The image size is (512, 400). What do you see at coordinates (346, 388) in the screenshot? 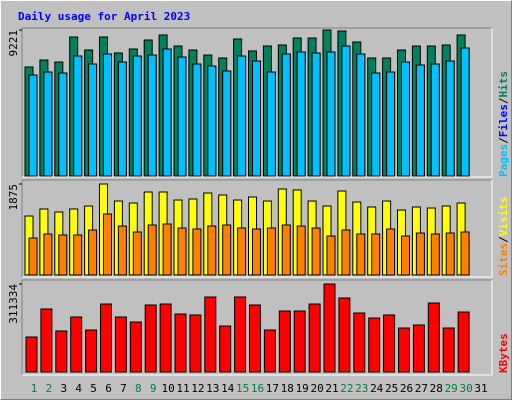
I see `x-tick-label: 22` at bounding box center [346, 388].